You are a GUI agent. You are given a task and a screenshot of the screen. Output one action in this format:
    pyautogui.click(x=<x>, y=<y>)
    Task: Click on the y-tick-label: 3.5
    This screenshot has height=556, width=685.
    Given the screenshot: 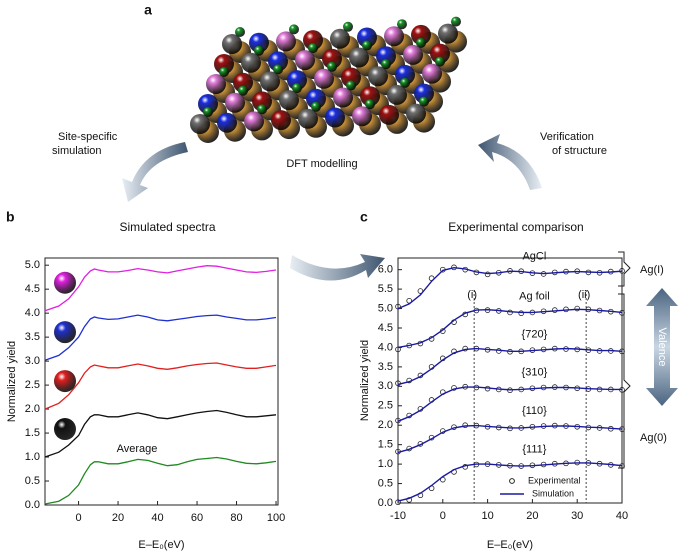 What is the action you would take?
    pyautogui.click(x=32, y=337)
    